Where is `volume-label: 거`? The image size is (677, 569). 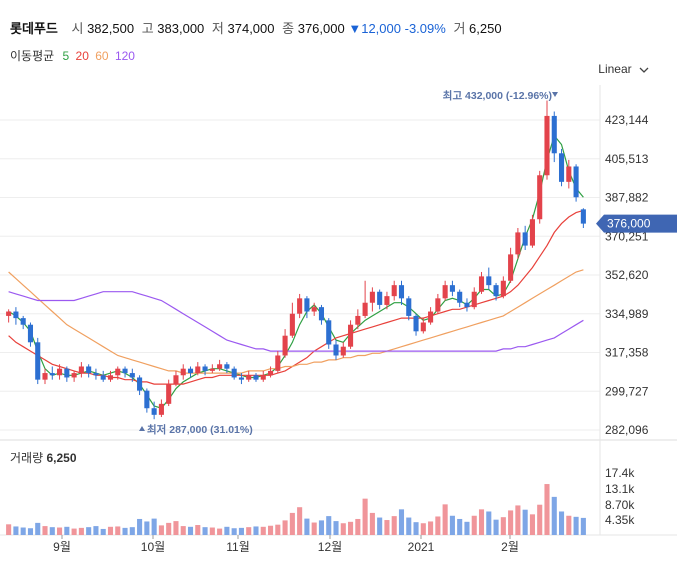 volume-label: 거 is located at coordinates (459, 28).